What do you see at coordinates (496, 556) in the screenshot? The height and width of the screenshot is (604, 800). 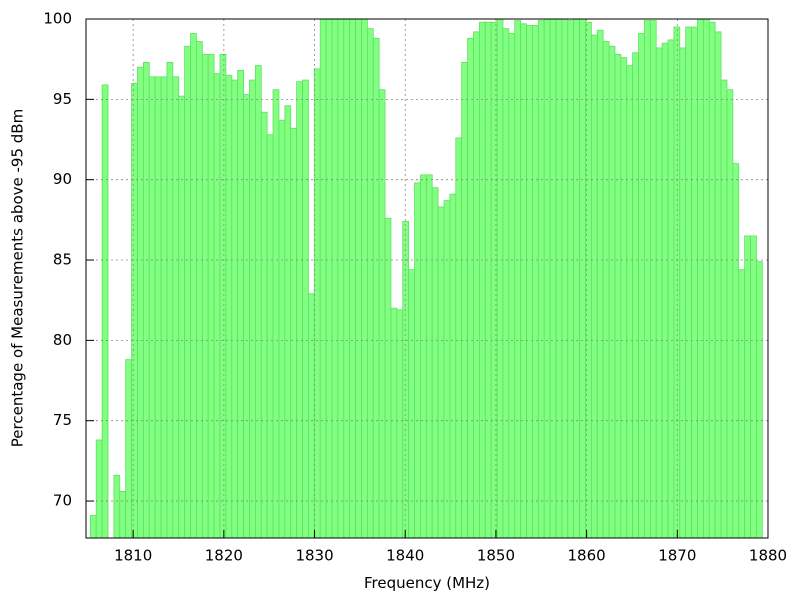 I see `x-tick-label: 1850` at bounding box center [496, 556].